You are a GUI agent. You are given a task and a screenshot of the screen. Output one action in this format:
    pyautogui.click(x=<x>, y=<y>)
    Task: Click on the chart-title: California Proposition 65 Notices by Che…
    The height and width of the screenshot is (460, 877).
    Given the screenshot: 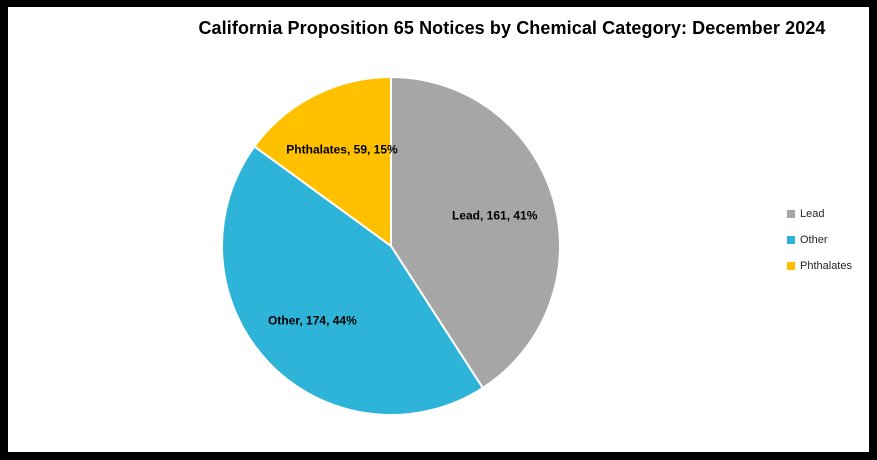 What is the action you would take?
    pyautogui.click(x=512, y=28)
    